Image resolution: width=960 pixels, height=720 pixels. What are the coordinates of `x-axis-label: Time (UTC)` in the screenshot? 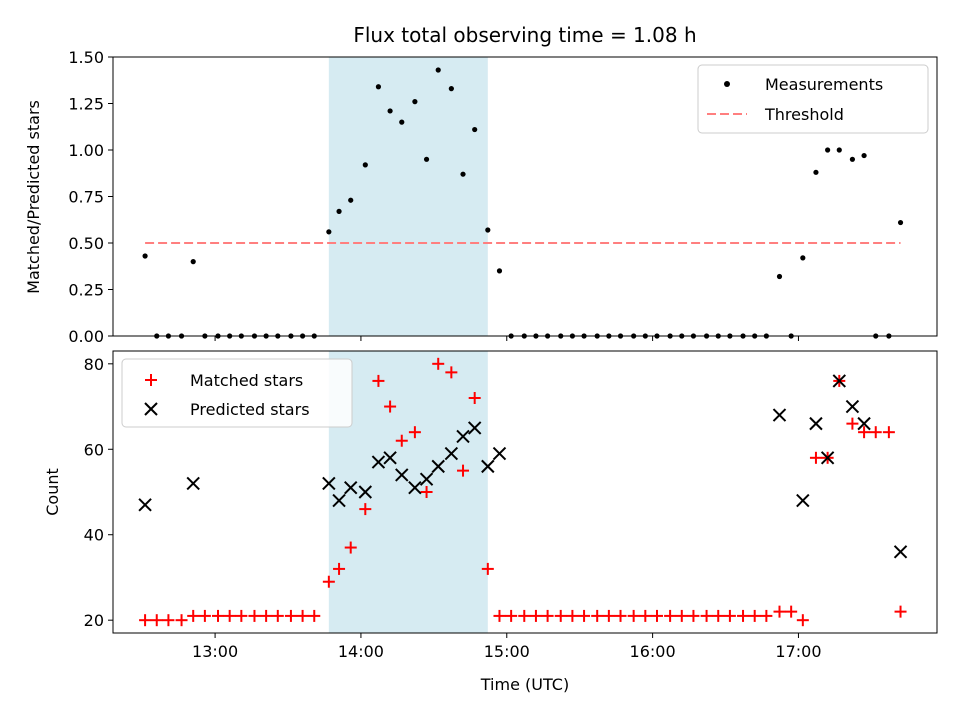 It's located at (524, 684).